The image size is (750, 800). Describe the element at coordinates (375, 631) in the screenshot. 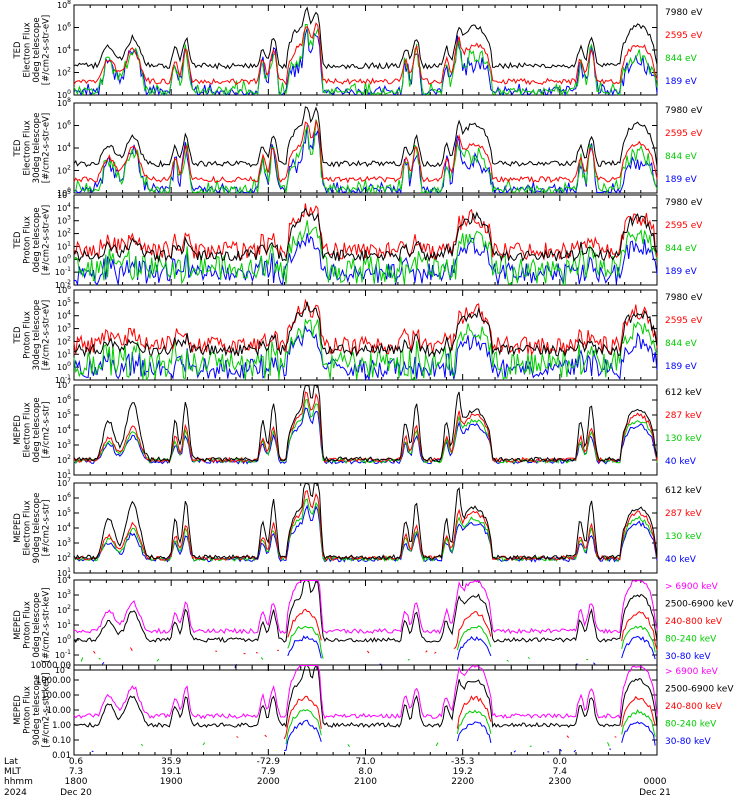

I see `series-trace-240-800-kev` at that location.